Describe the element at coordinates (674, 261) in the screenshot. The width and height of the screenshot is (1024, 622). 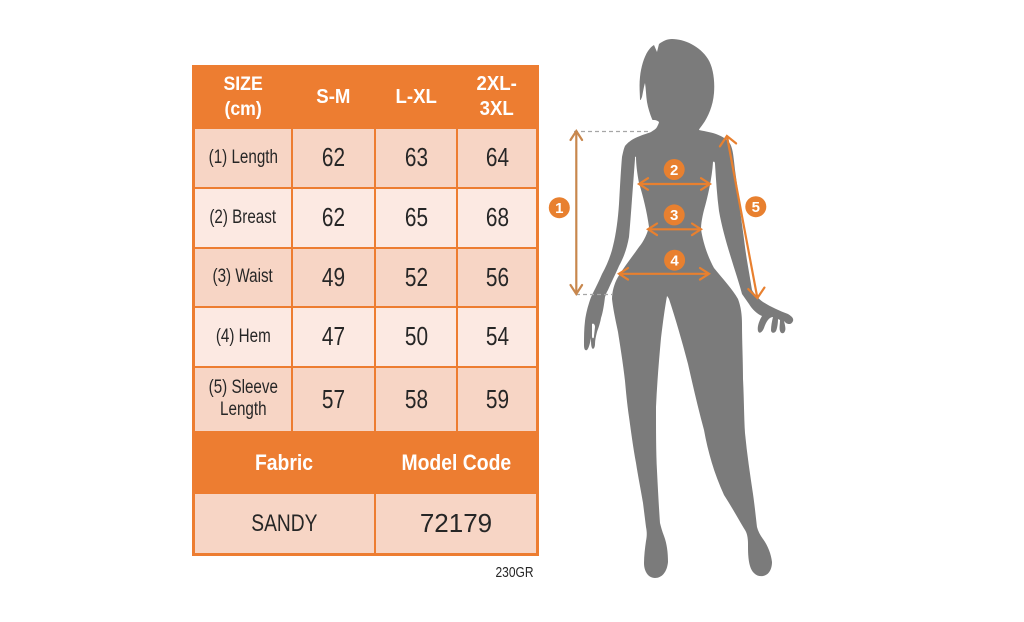
I see `svg-text: 4` at that location.